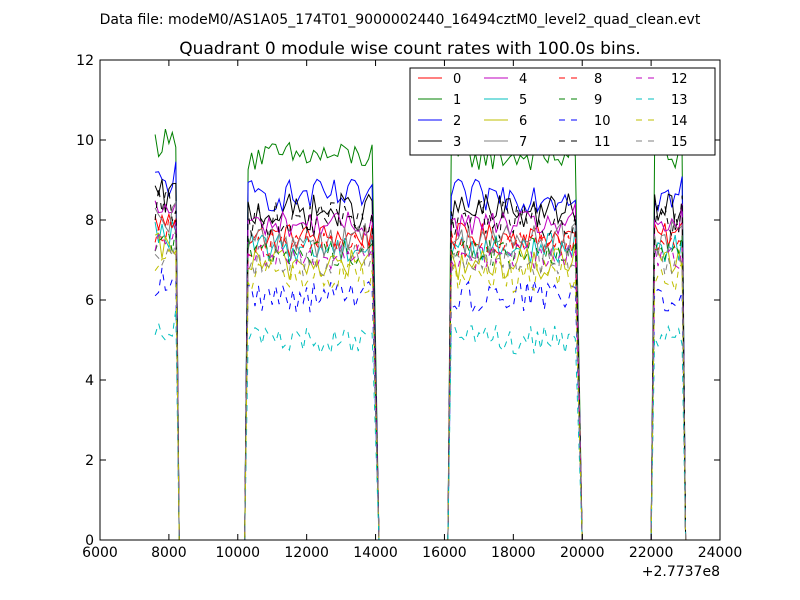 The width and height of the screenshot is (800, 600). I want to click on x-axis-offset-label: +2.7737e8, so click(681, 572).